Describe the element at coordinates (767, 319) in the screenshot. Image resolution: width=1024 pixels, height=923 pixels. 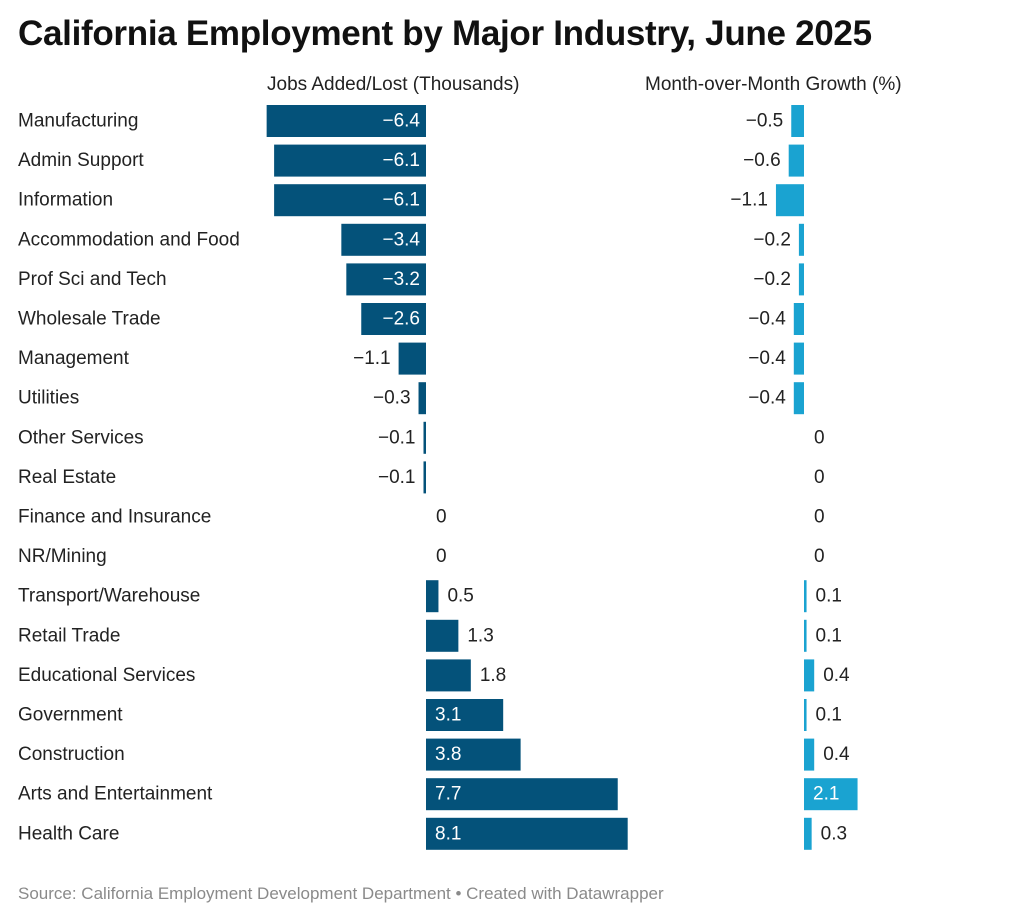
I see `growth-value-label-wholesale-trade: −0.4` at that location.